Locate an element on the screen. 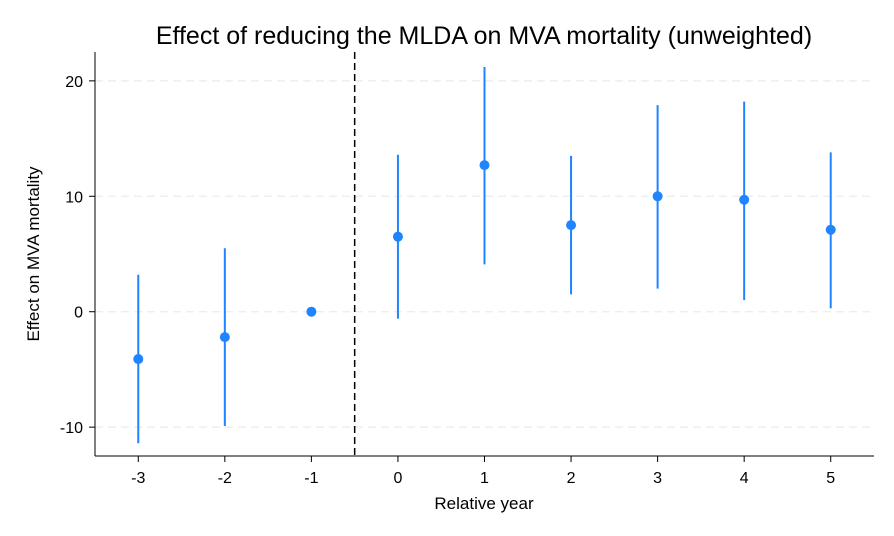 This screenshot has width=894, height=536. y-tick-label: -10 is located at coordinates (71, 428).